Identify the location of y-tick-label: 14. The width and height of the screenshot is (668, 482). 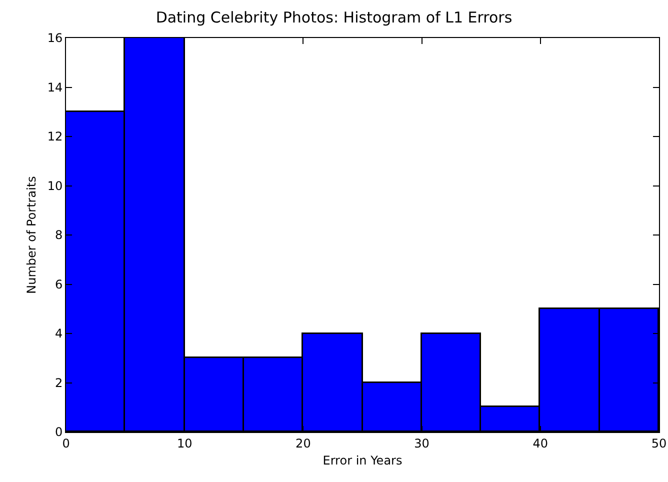
(55, 87).